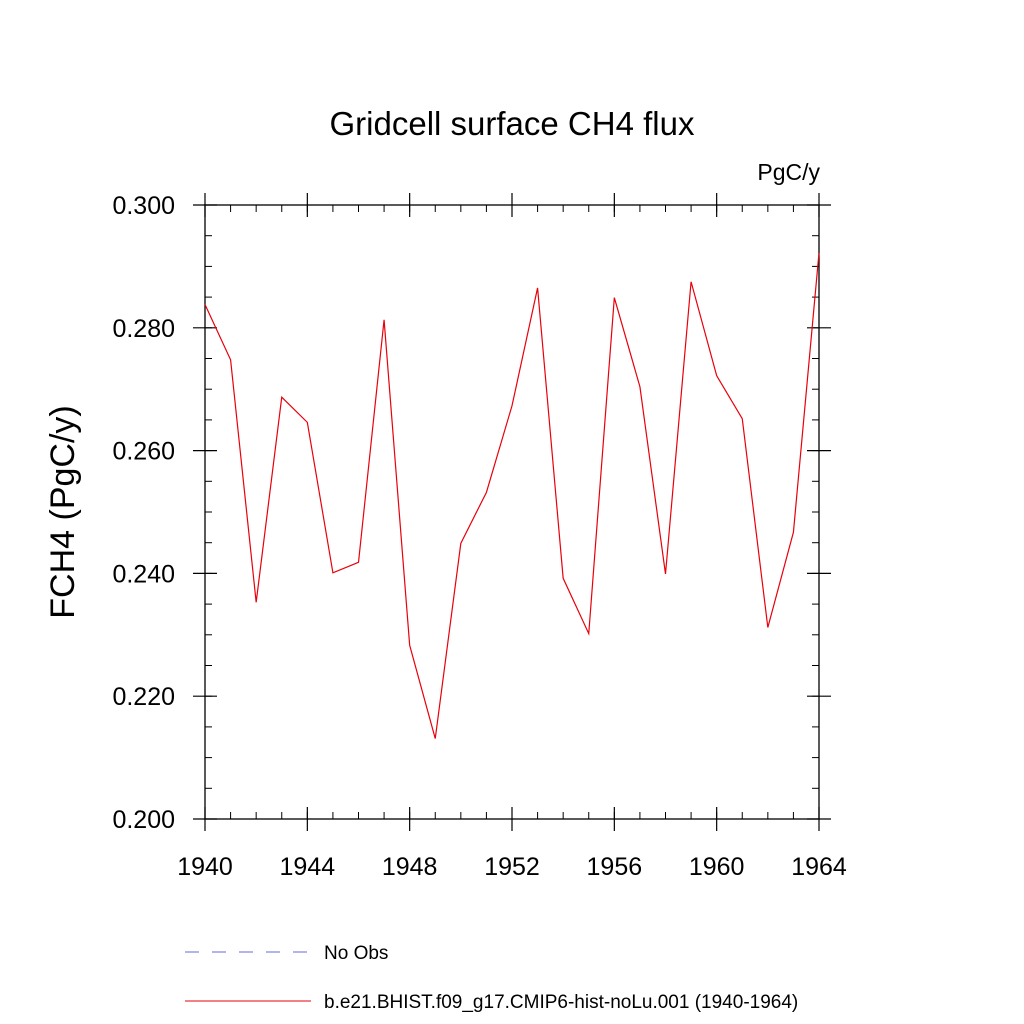 The image size is (1024, 1024). I want to click on x-tick-label: 1940, so click(205, 867).